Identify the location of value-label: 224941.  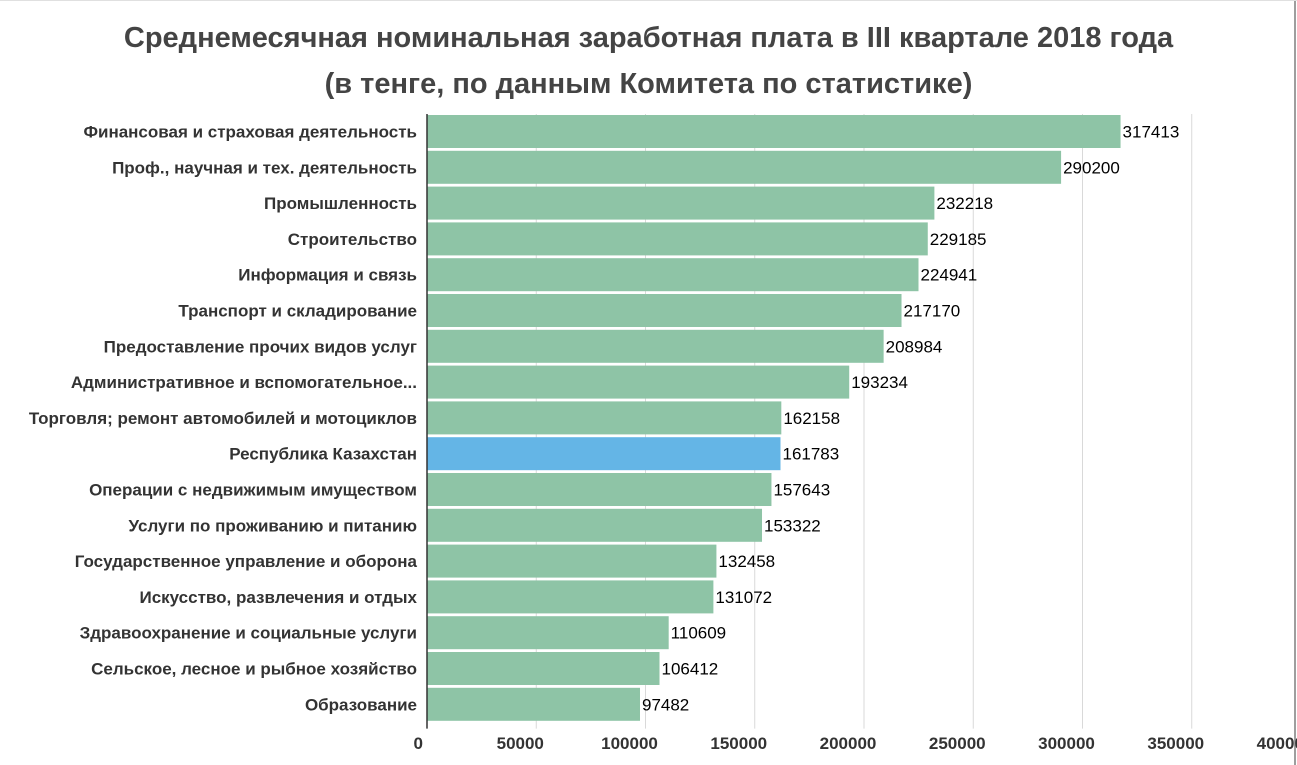
(948, 275).